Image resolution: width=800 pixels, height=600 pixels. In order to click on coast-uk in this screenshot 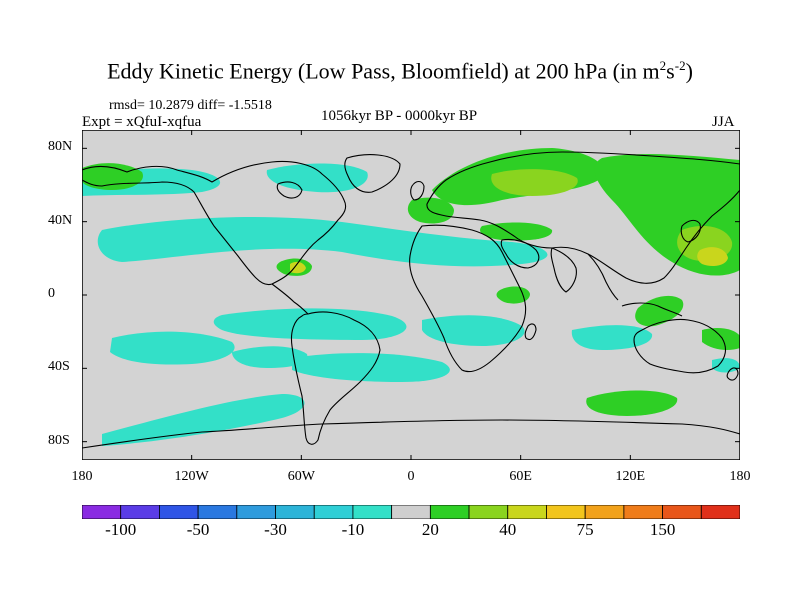, I will do `click(417, 190)`.